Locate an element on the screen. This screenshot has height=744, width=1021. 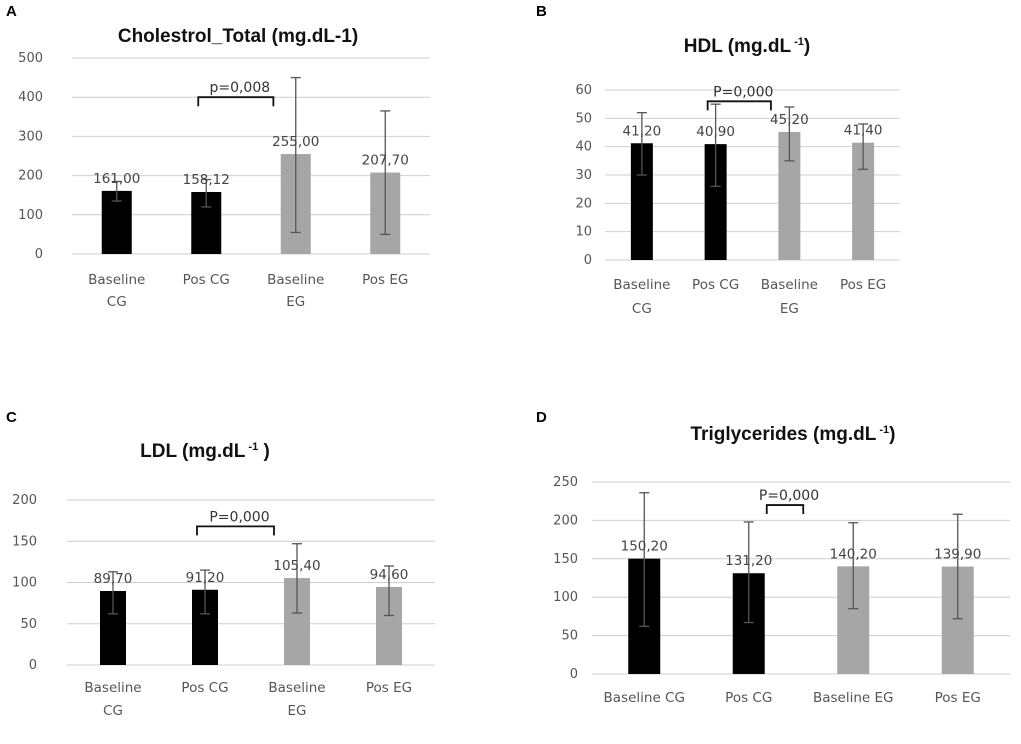
category-label: Baseline CG is located at coordinates (644, 698).